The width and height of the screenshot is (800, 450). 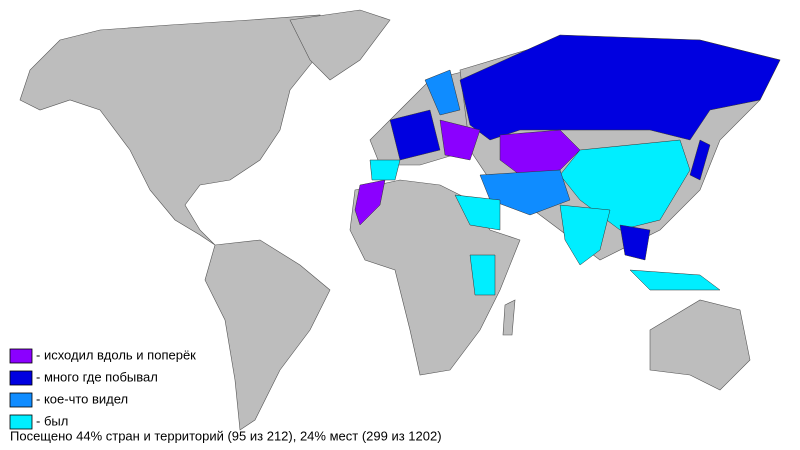 I want to click on legend-label: - был, so click(x=52, y=420).